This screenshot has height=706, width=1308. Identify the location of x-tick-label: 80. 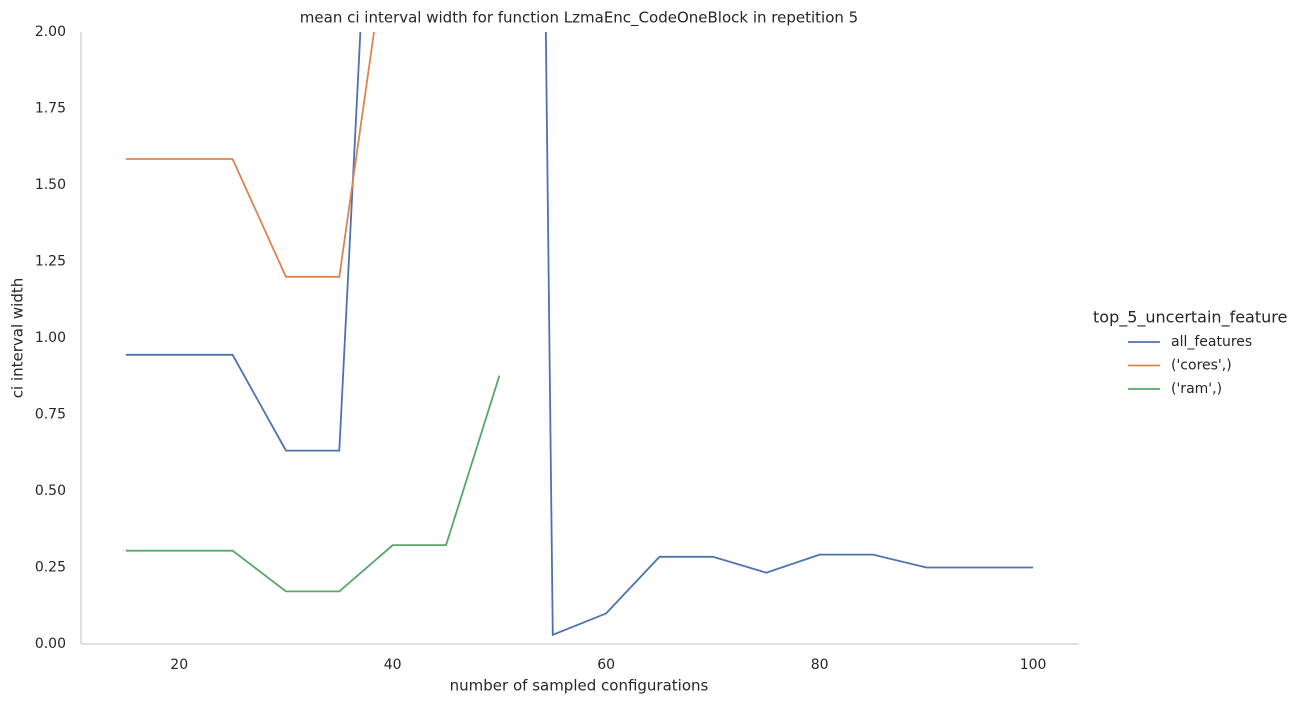
(820, 665).